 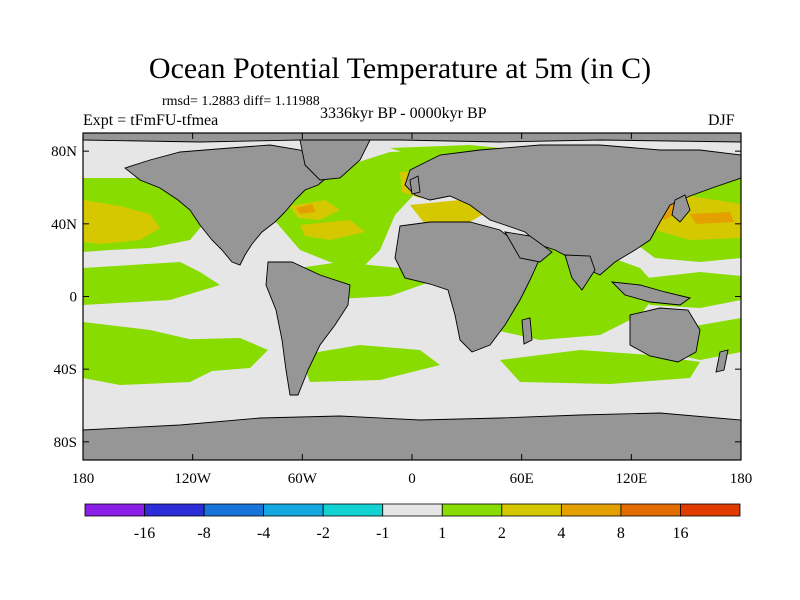 What do you see at coordinates (203, 533) in the screenshot?
I see `colorbar-label: -8` at bounding box center [203, 533].